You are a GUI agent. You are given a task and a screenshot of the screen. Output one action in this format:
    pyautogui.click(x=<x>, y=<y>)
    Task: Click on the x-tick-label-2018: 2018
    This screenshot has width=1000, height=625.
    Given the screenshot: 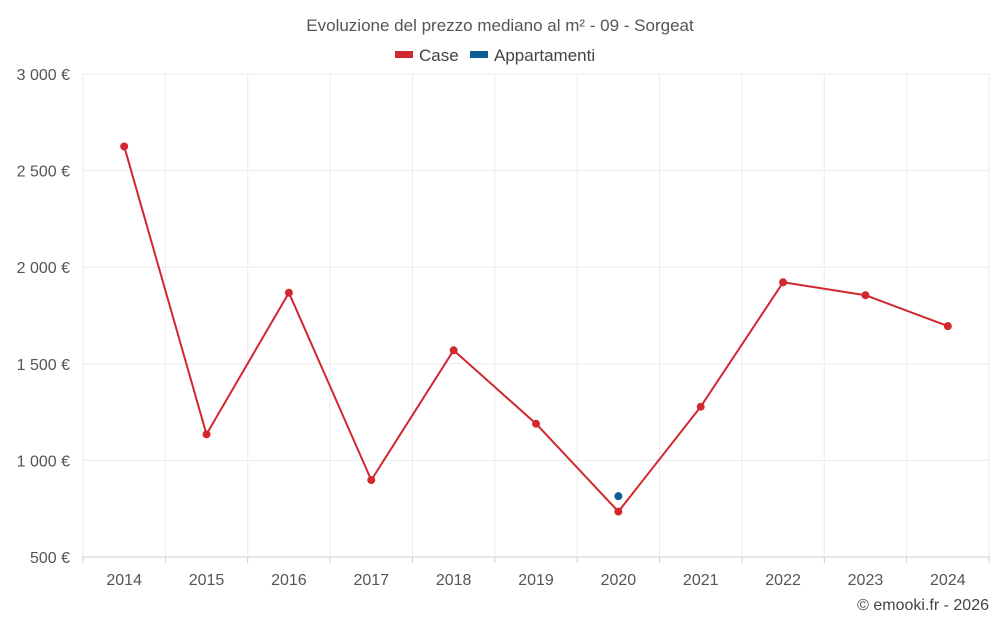 What is the action you would take?
    pyautogui.click(x=454, y=580)
    